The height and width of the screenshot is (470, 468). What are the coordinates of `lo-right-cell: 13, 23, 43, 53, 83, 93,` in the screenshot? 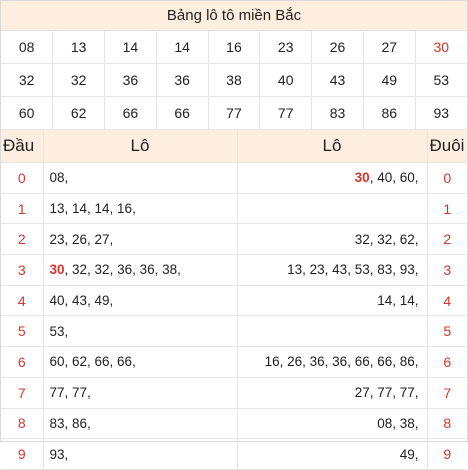 It's located at (332, 270).